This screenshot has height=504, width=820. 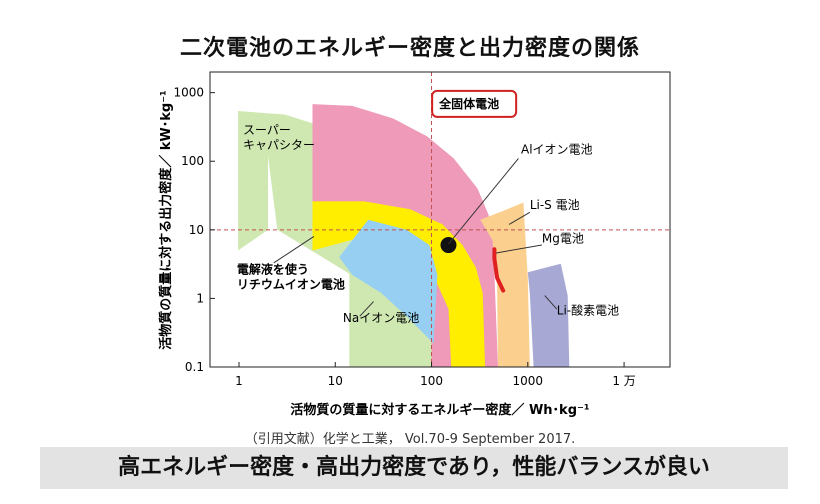 What do you see at coordinates (448, 245) in the screenshot?
I see `al-ion-point` at bounding box center [448, 245].